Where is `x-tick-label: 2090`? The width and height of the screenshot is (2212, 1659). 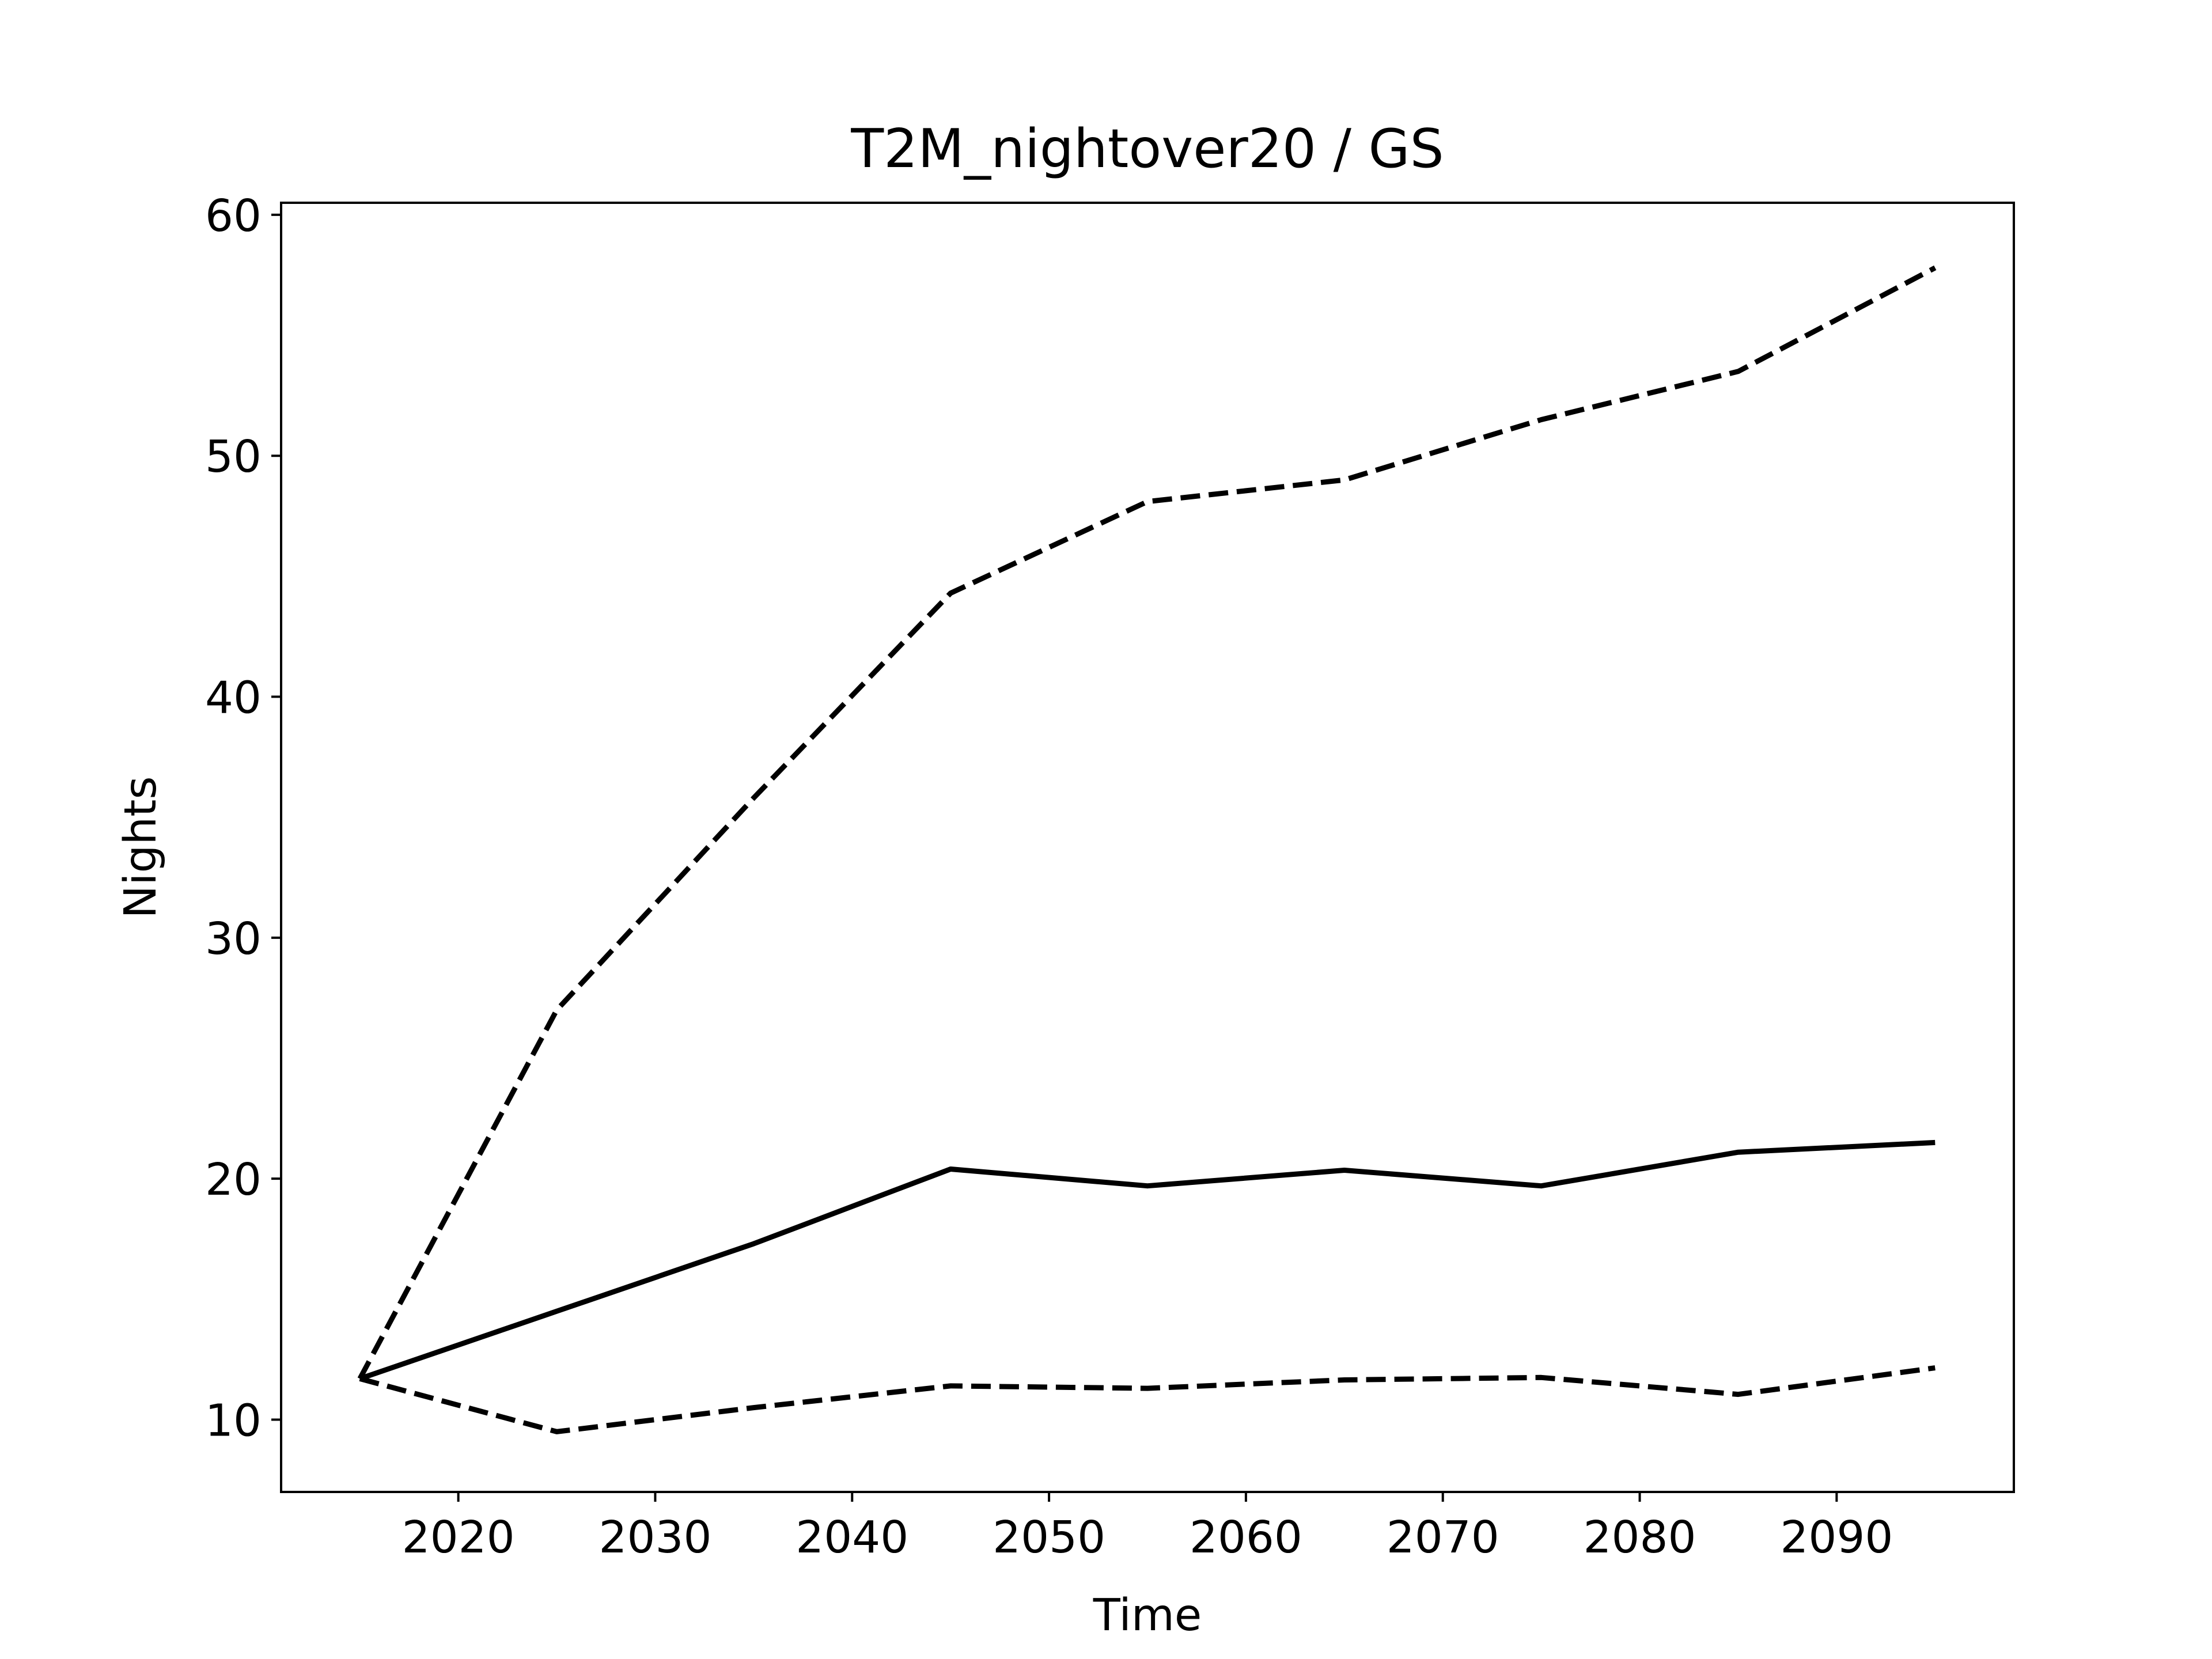
x-tick-label: 2090 is located at coordinates (1836, 1537).